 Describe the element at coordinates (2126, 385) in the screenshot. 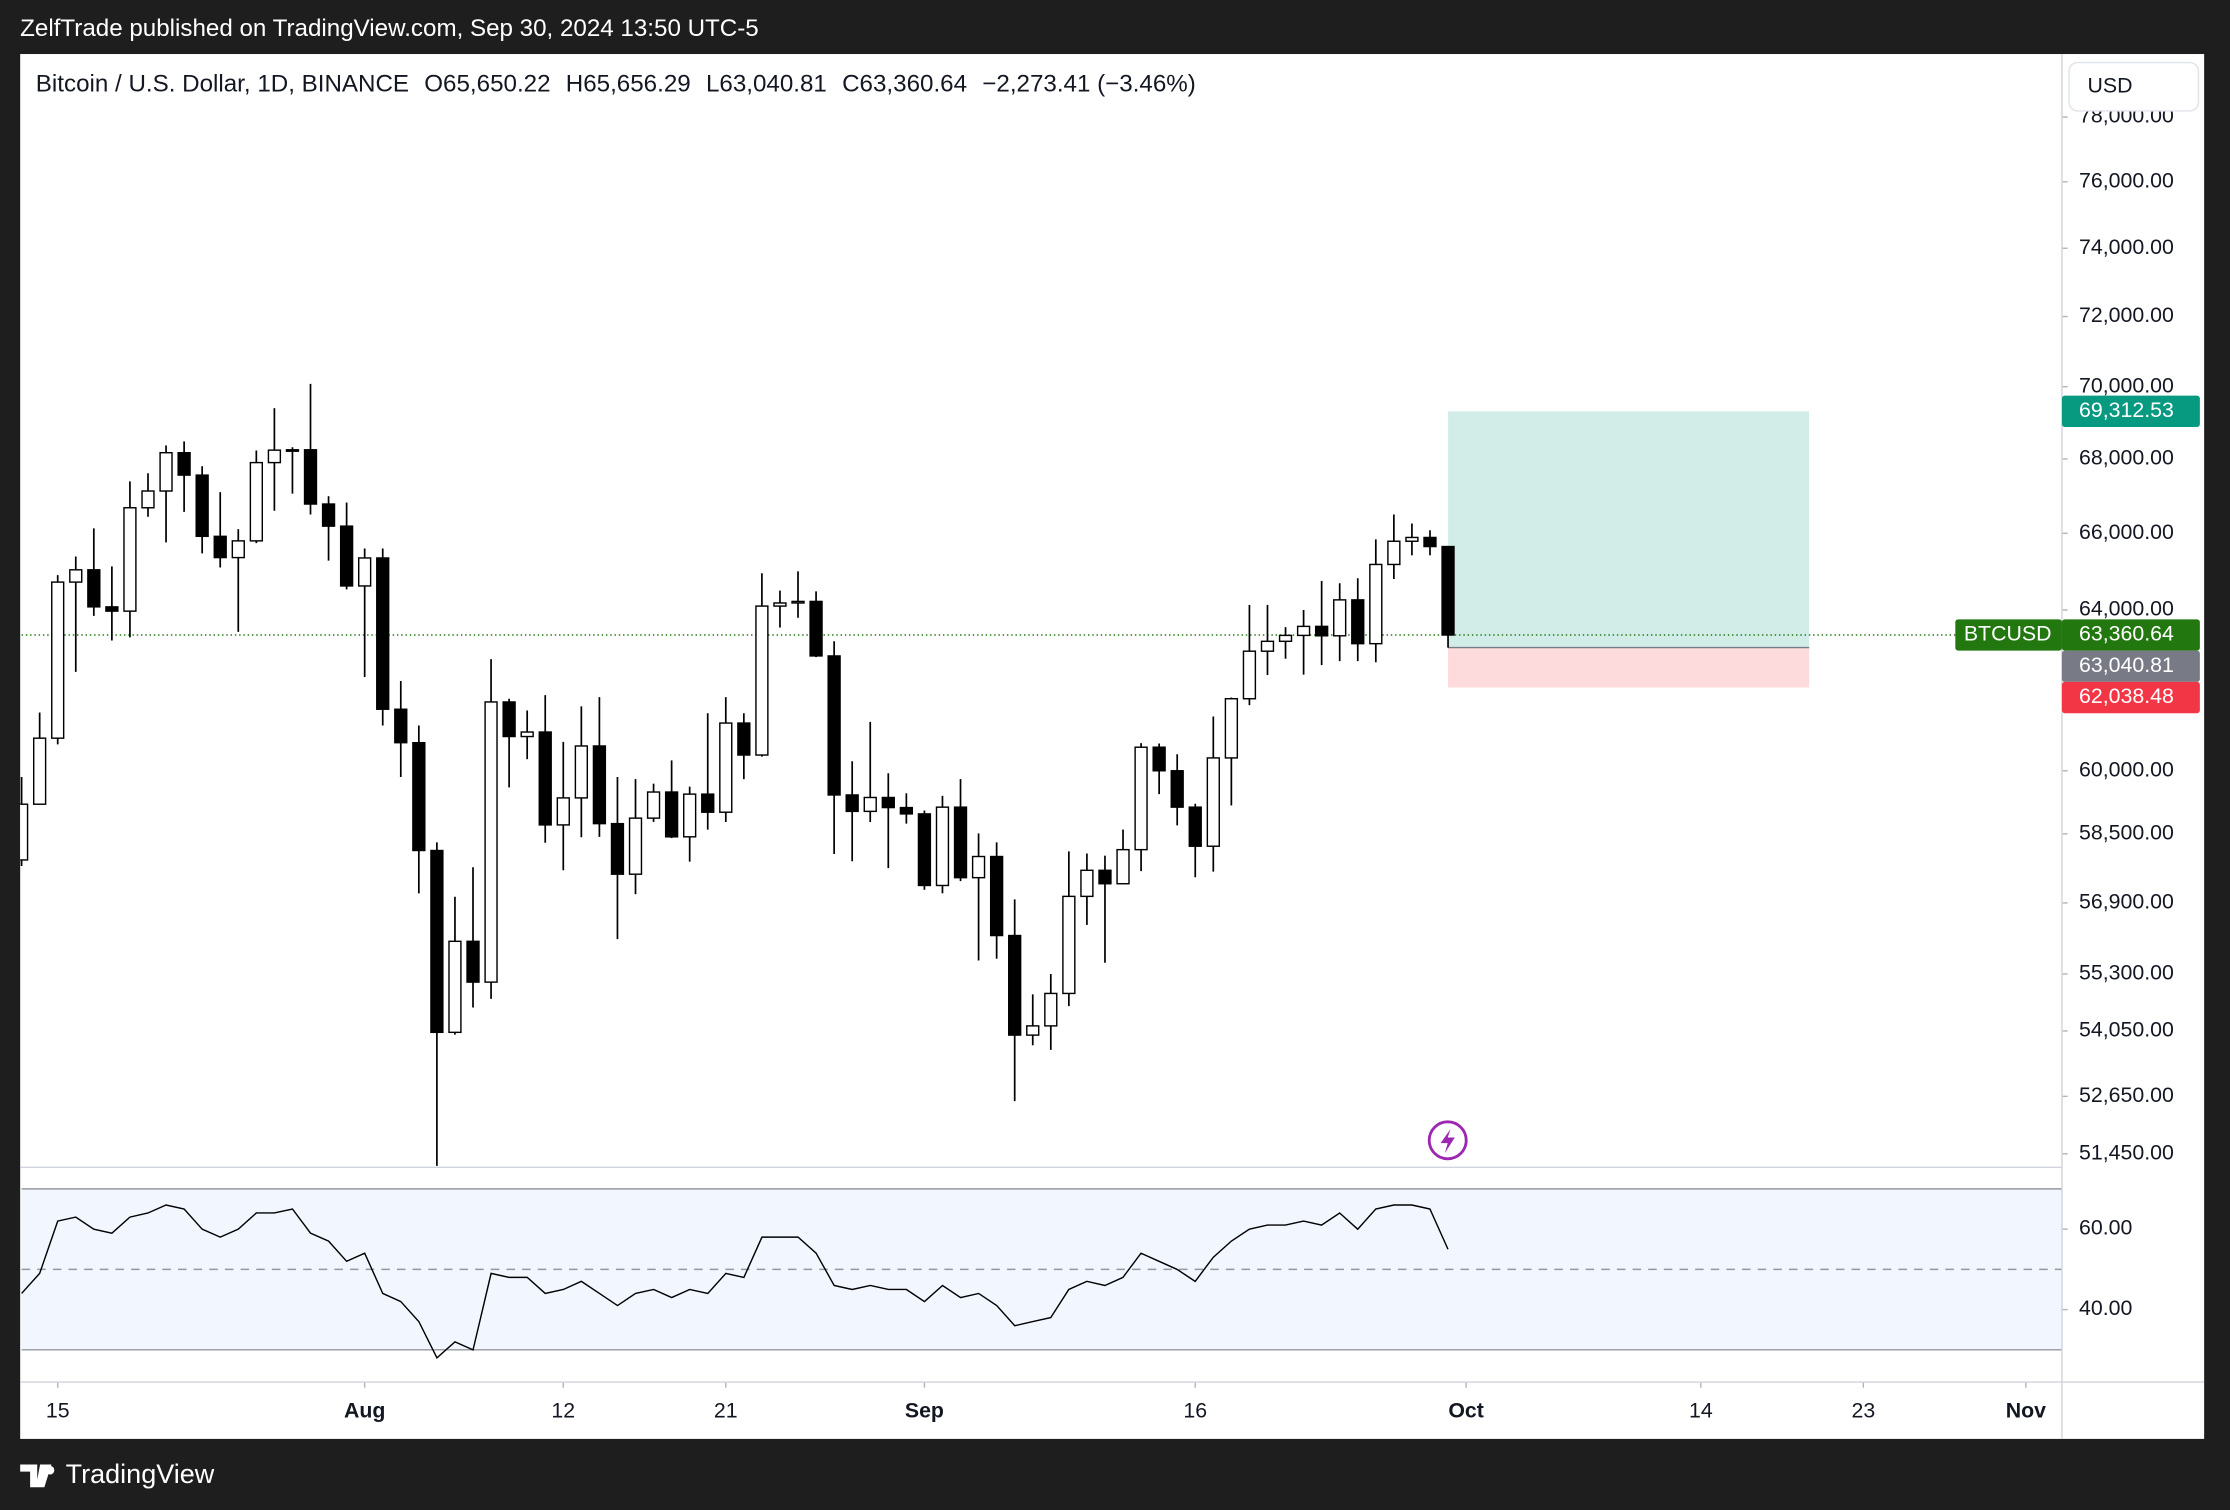

I see `y-tick-label: 70,000.00` at that location.